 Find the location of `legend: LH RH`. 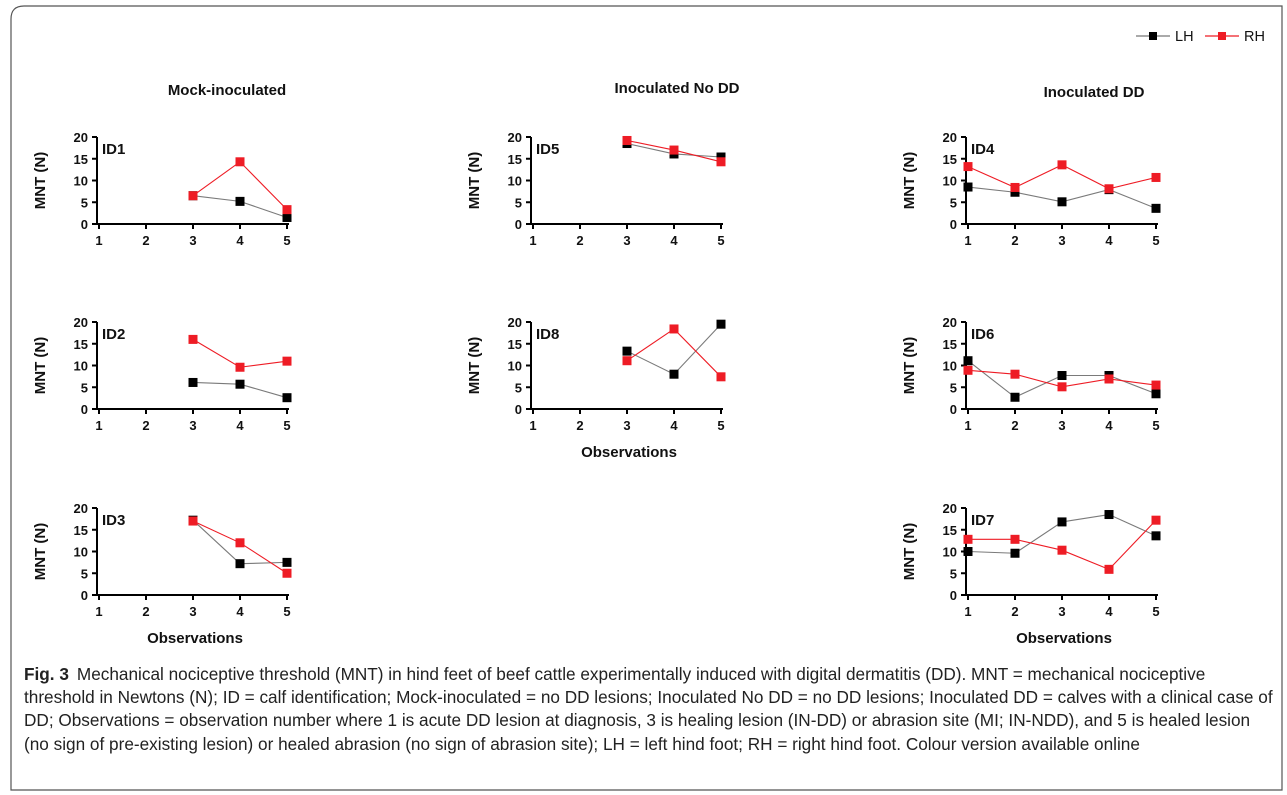

legend: LH RH is located at coordinates (1200, 37).